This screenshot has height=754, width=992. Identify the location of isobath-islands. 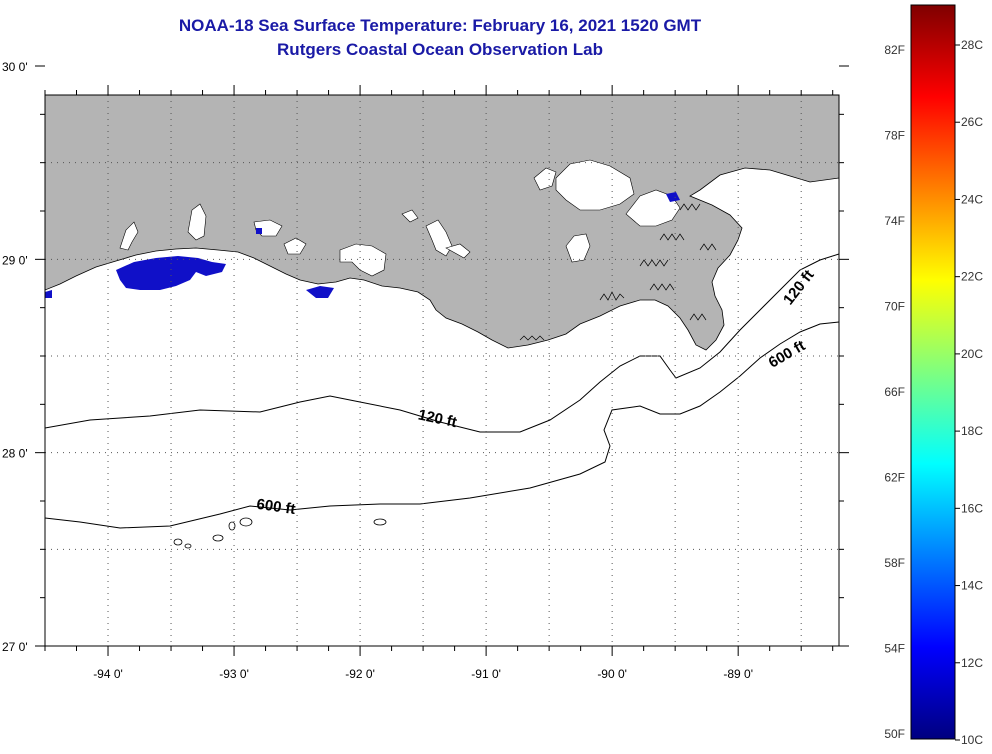
(280, 533).